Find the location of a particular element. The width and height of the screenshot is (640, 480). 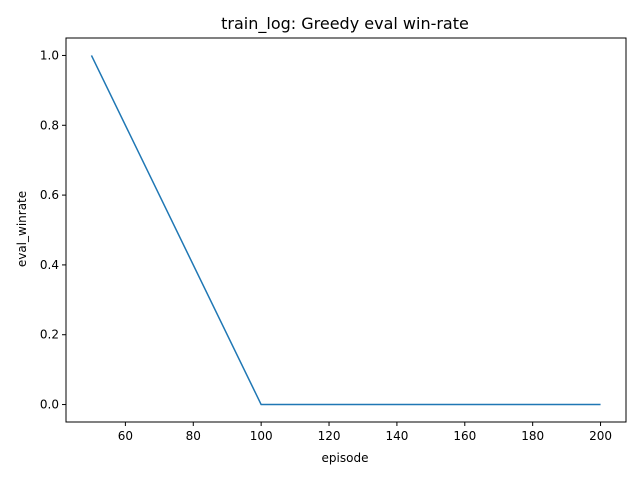

x-tick-label: 140 is located at coordinates (396, 436).